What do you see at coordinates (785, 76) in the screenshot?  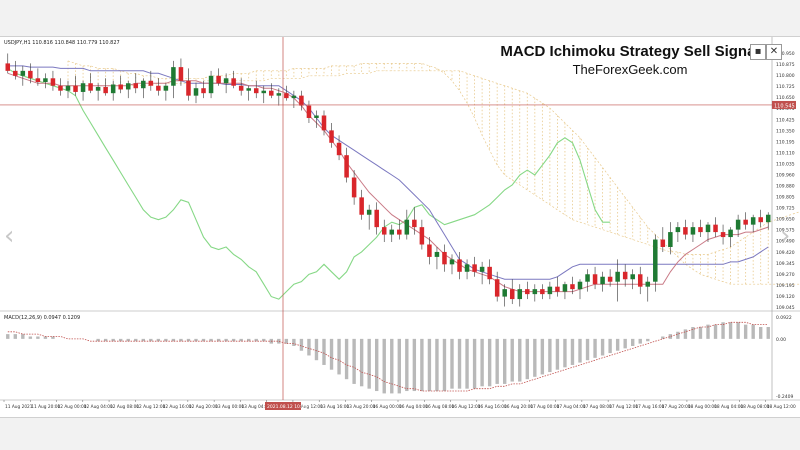 I see `price-scale-label: 110.800` at bounding box center [785, 76].